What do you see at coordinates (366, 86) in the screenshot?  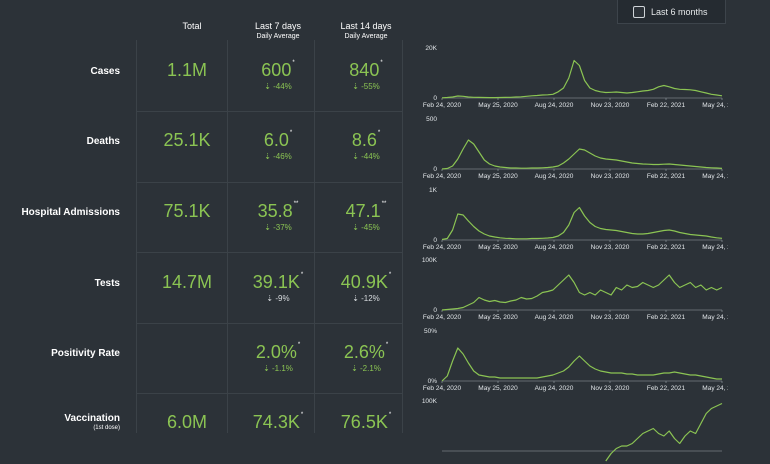 I see `cases-change-14: ⇣ -55%` at bounding box center [366, 86].